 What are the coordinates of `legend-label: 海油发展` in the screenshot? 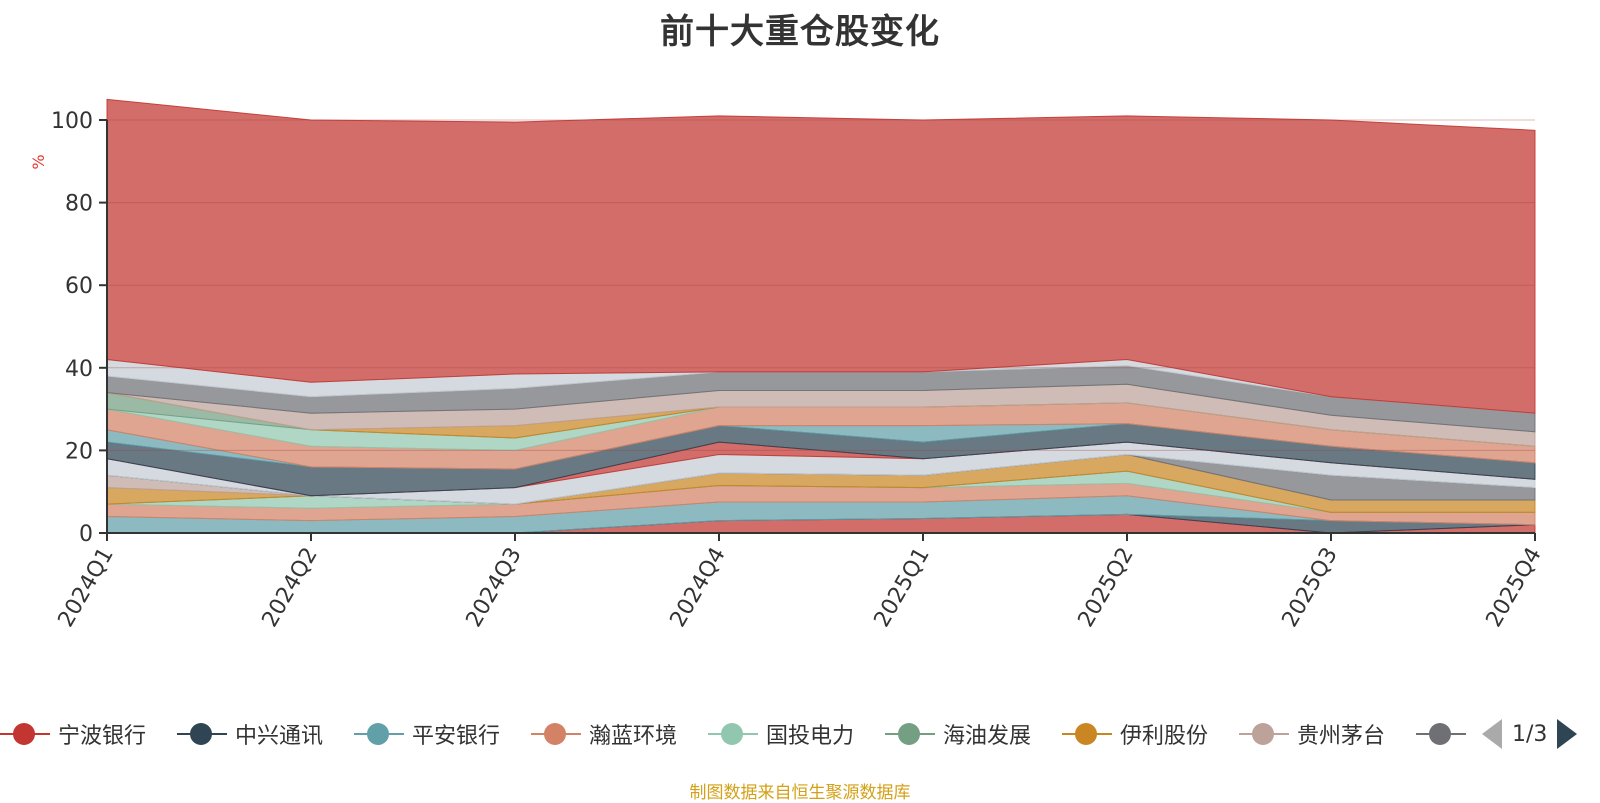 It's located at (987, 736).